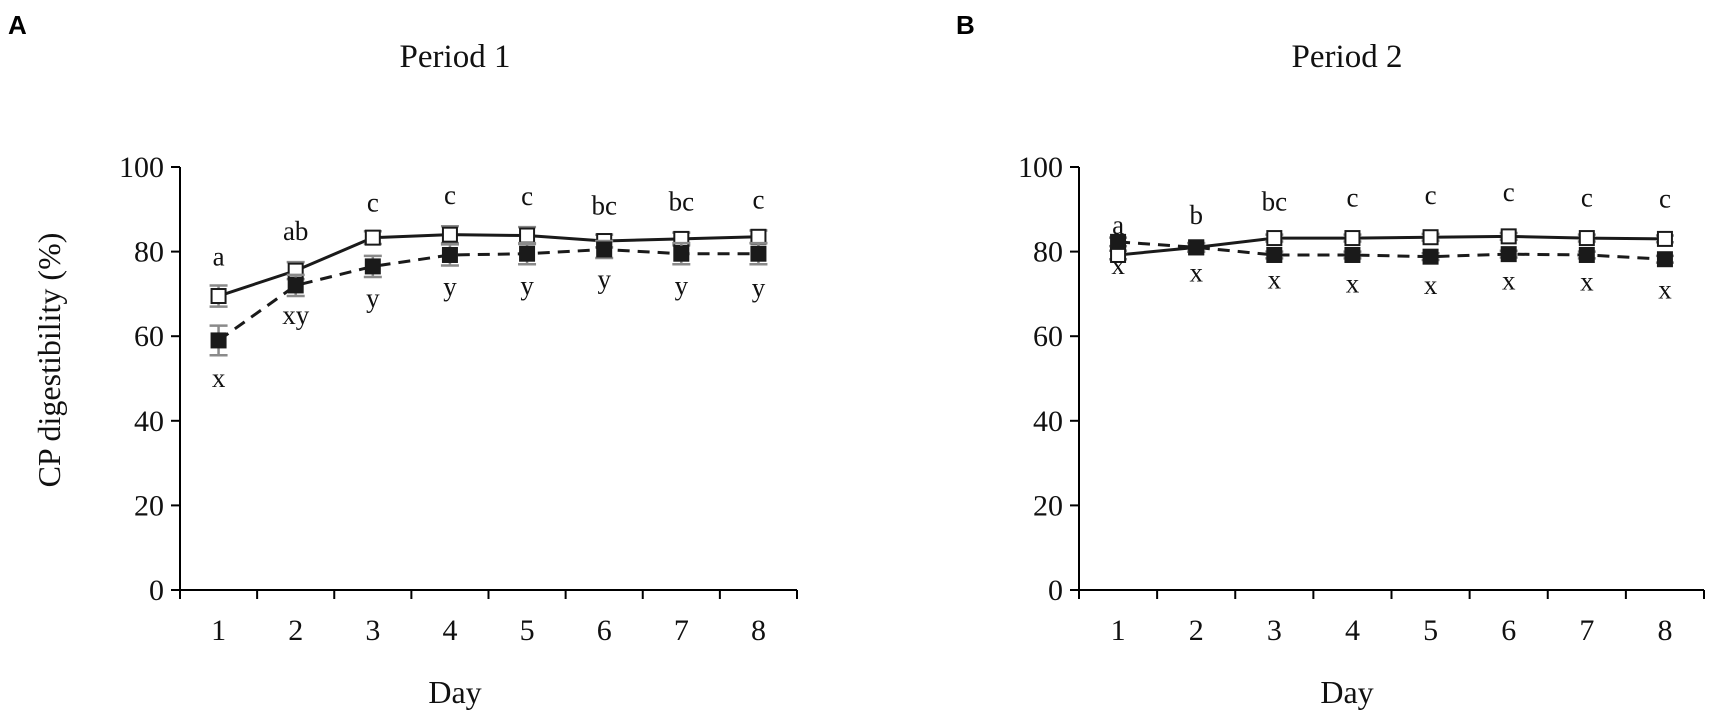  What do you see at coordinates (1586, 630) in the screenshot?
I see `panel-b-x-tick-label: 7` at bounding box center [1586, 630].